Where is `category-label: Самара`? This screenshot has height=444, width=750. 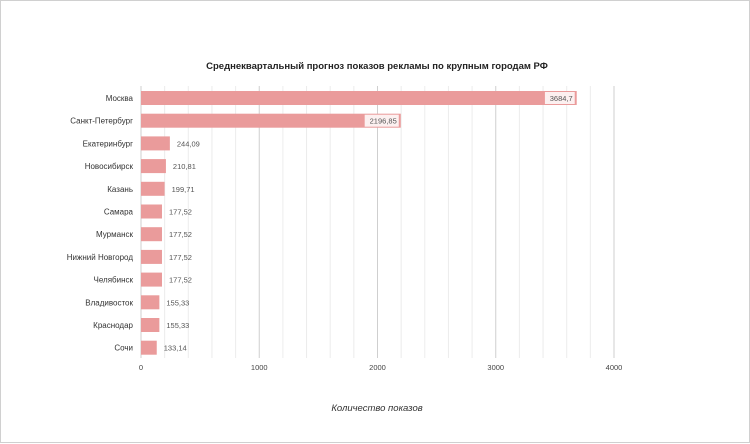
category-label: Самара is located at coordinates (119, 212).